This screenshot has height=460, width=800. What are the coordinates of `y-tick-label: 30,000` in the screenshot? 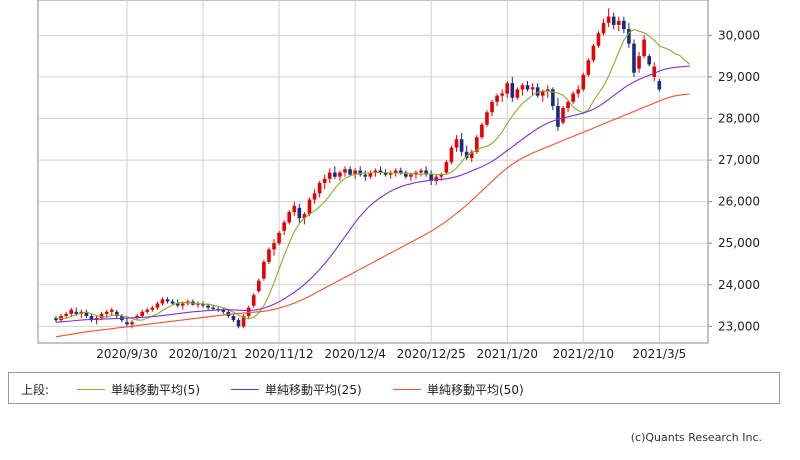 It's located at (739, 35).